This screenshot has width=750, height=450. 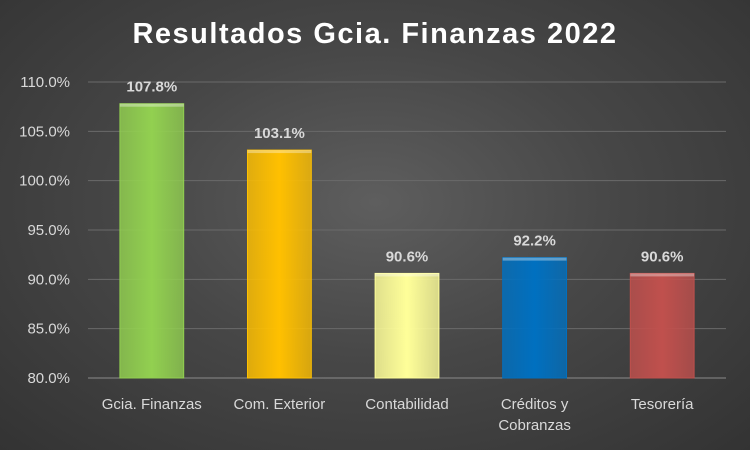 What do you see at coordinates (151, 87) in the screenshot?
I see `data-label: 107.8%` at bounding box center [151, 87].